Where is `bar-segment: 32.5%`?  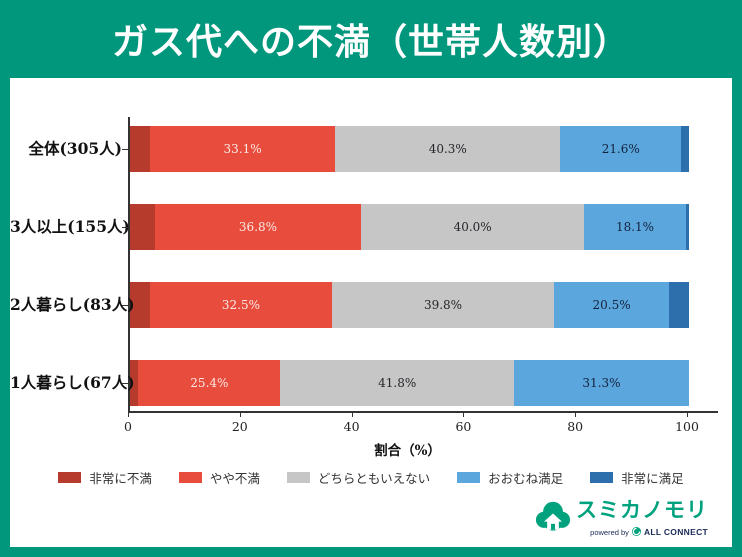 bar-segment: 32.5% is located at coordinates (241, 305).